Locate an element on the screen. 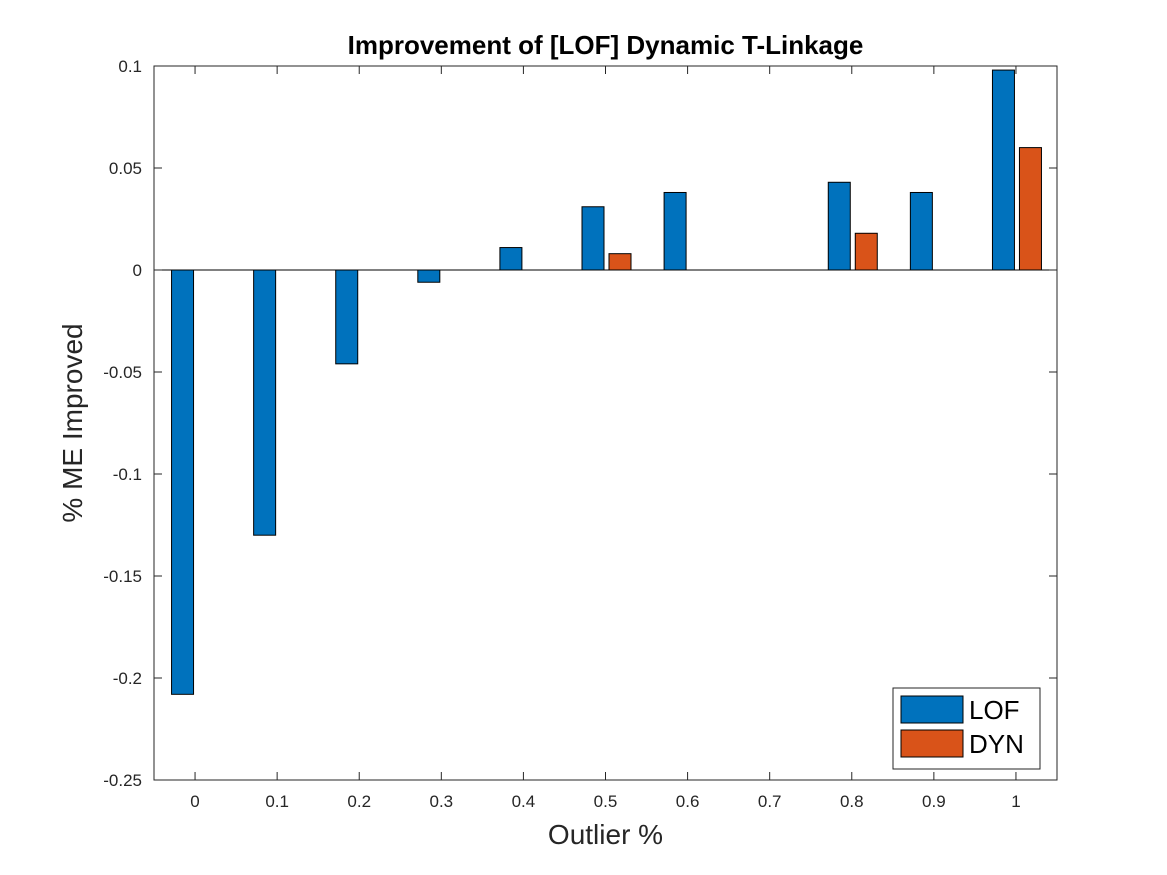  y-axis-title: % ME Improved is located at coordinates (72, 422).